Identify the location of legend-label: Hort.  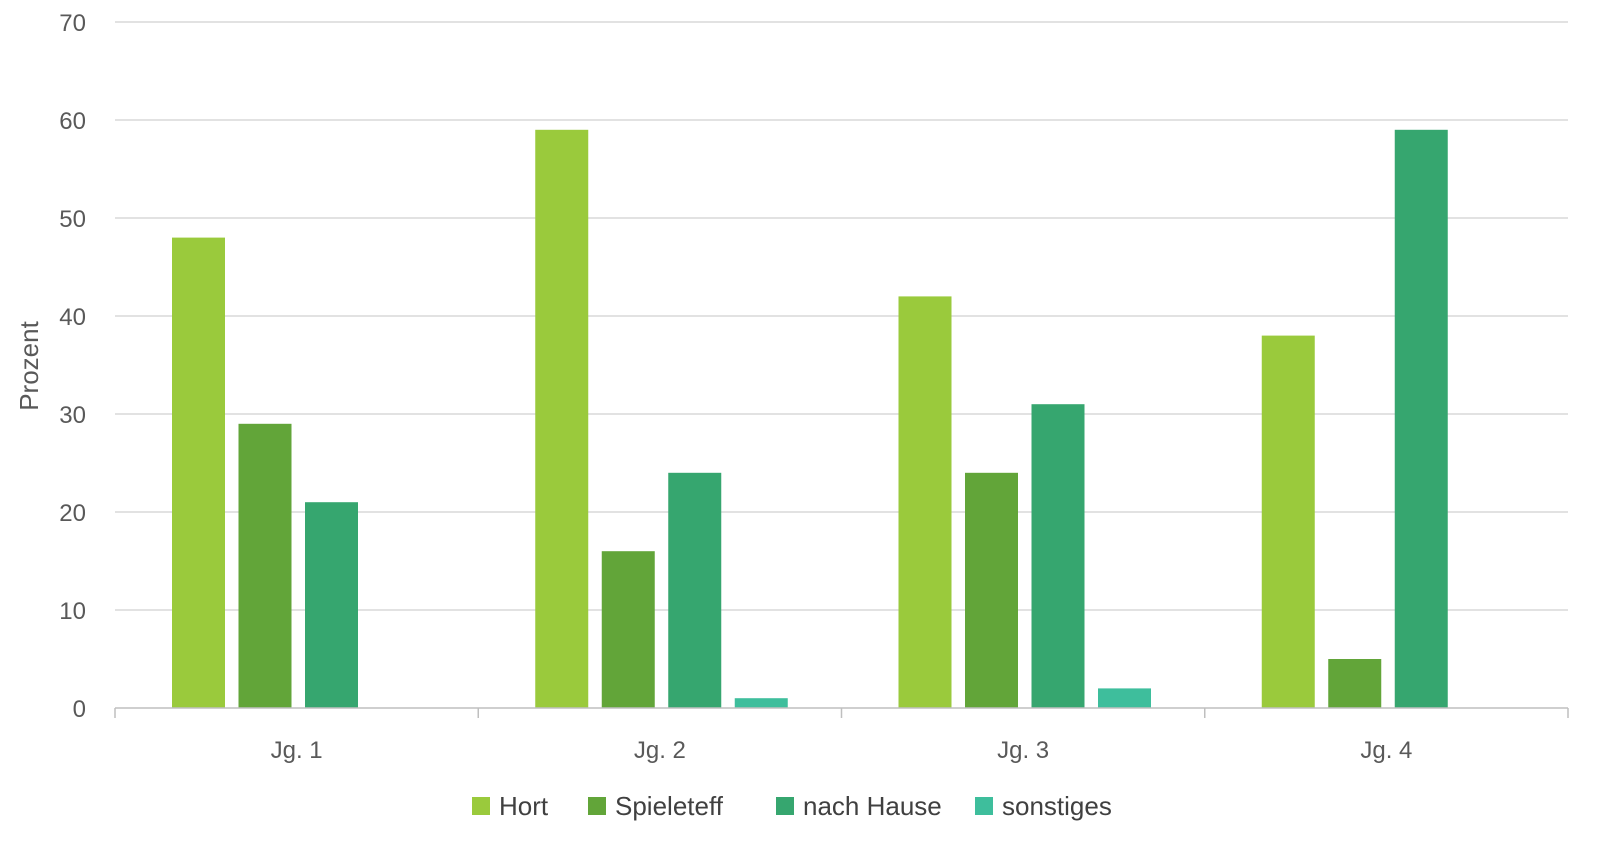
(524, 806).